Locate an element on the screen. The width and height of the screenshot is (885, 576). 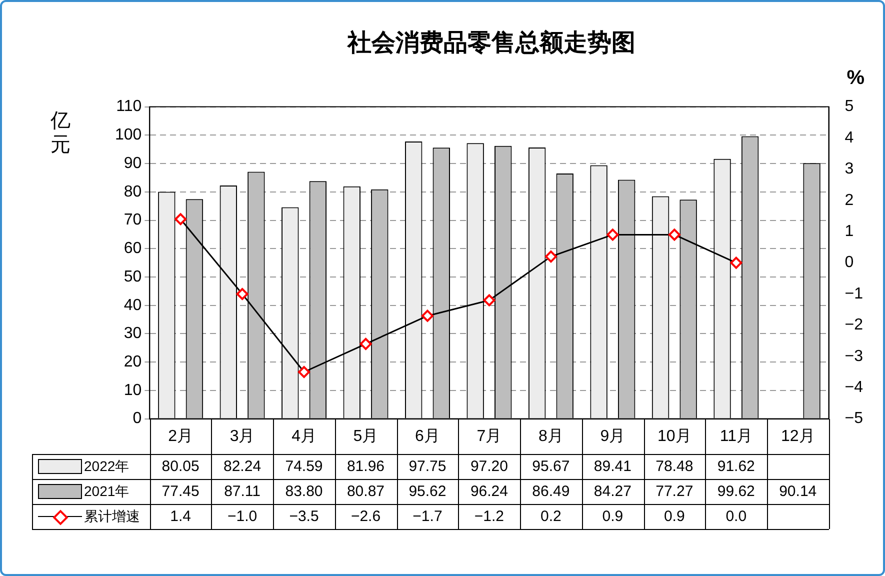
x-tick-label: 9月 is located at coordinates (613, 436).